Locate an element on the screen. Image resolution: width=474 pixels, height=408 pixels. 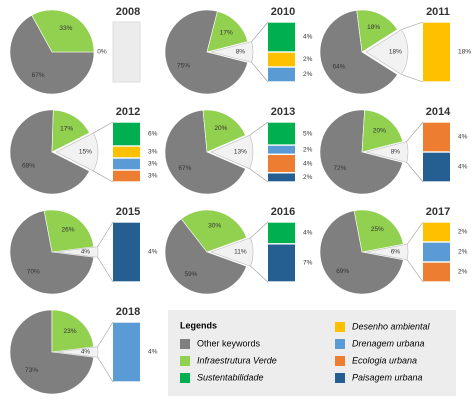
legend-label: Desenho ambiental is located at coordinates (391, 326).